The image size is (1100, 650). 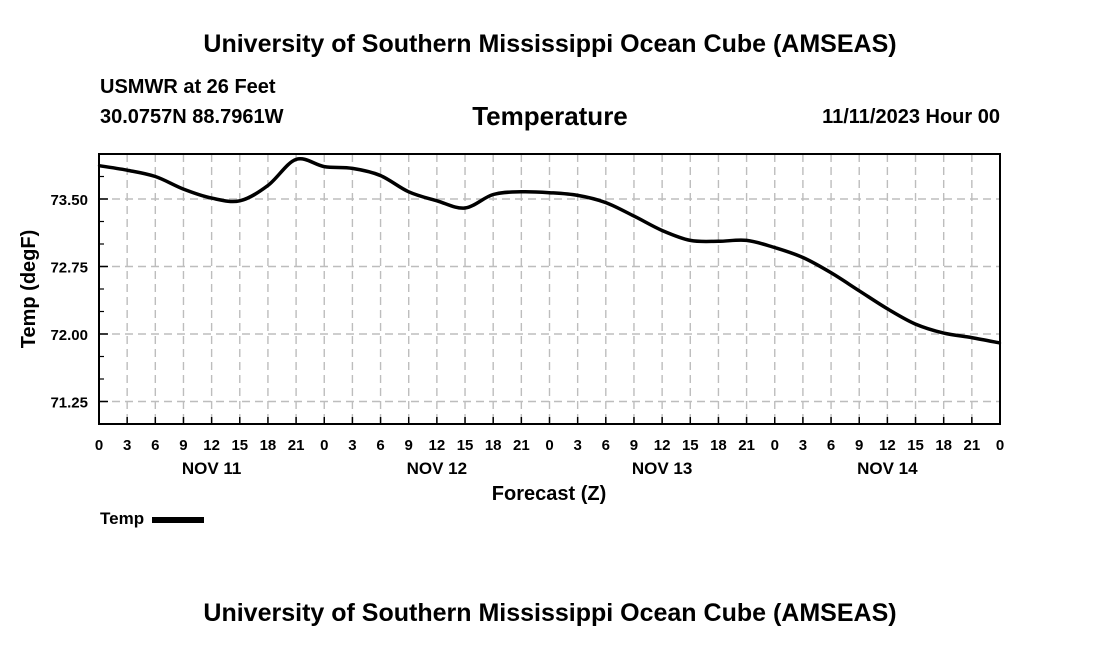 I want to click on y-axis-label: Temp (degF), so click(x=29, y=289).